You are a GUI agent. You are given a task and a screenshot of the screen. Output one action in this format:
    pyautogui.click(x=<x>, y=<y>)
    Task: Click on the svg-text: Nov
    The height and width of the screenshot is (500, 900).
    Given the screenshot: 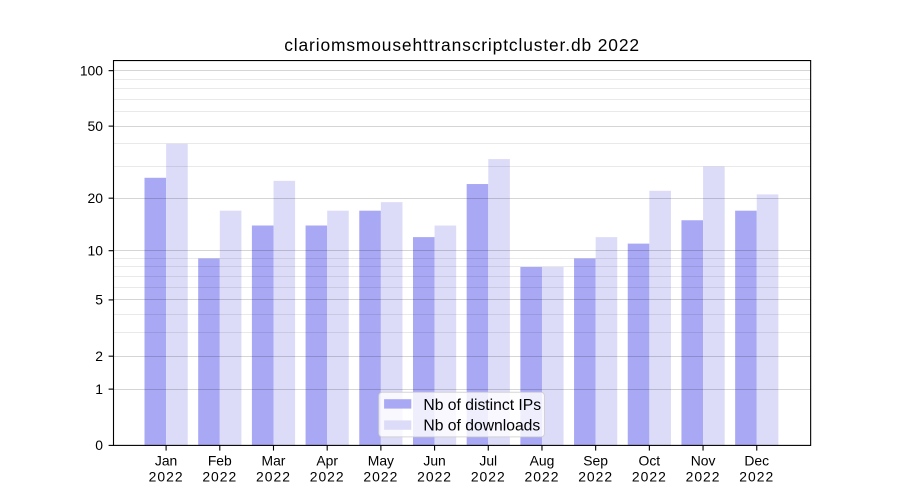 What is the action you would take?
    pyautogui.click(x=703, y=461)
    